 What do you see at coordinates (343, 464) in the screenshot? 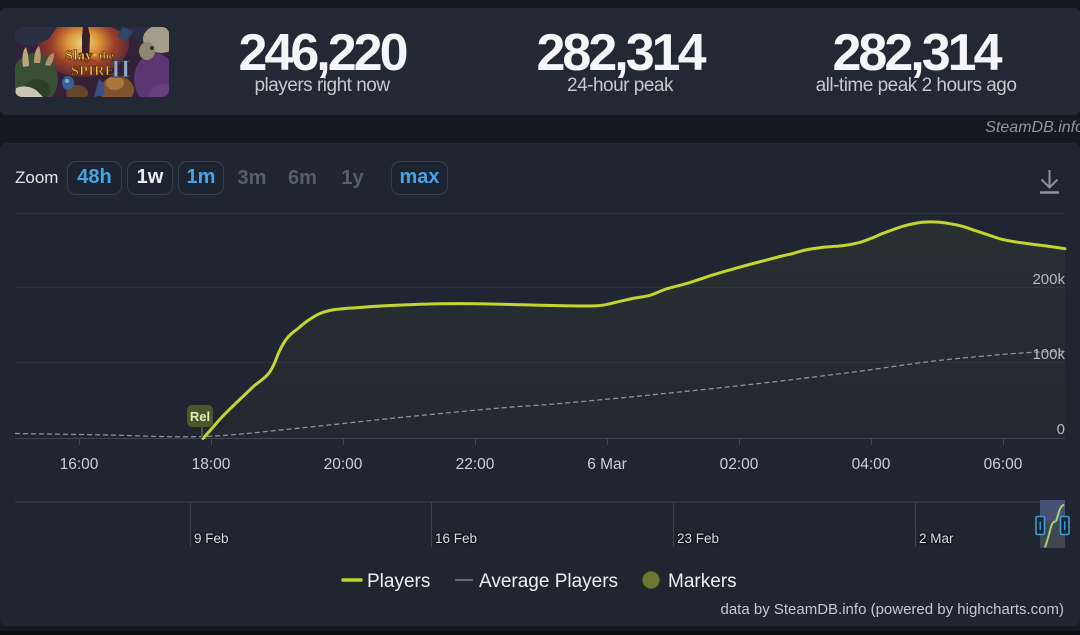
I see `svg-text: 20:00` at bounding box center [343, 464].